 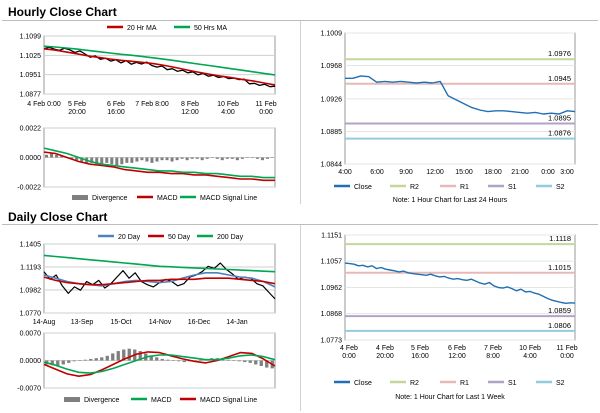 I want to click on hourly-pivot-legend-r2-label: R2, so click(x=414, y=187).